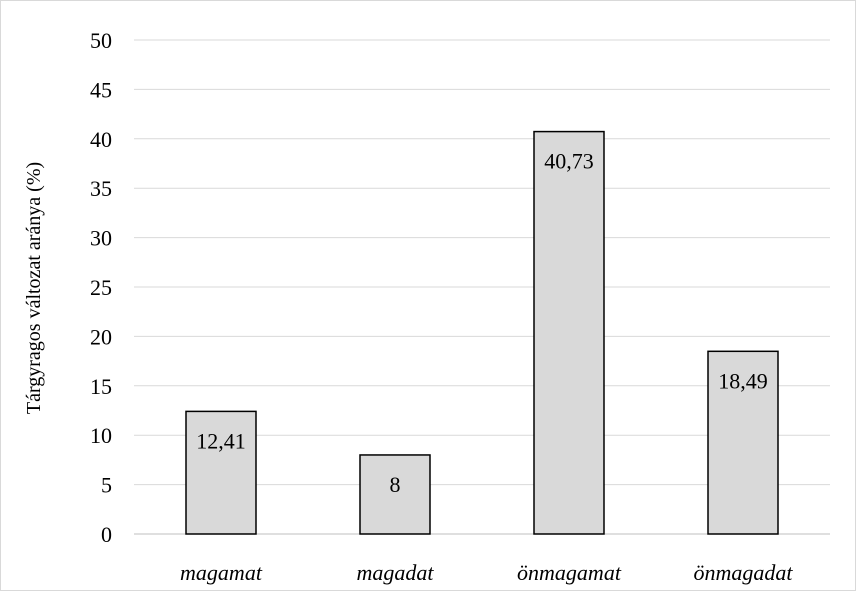  I want to click on data-label: 8, so click(395, 484).